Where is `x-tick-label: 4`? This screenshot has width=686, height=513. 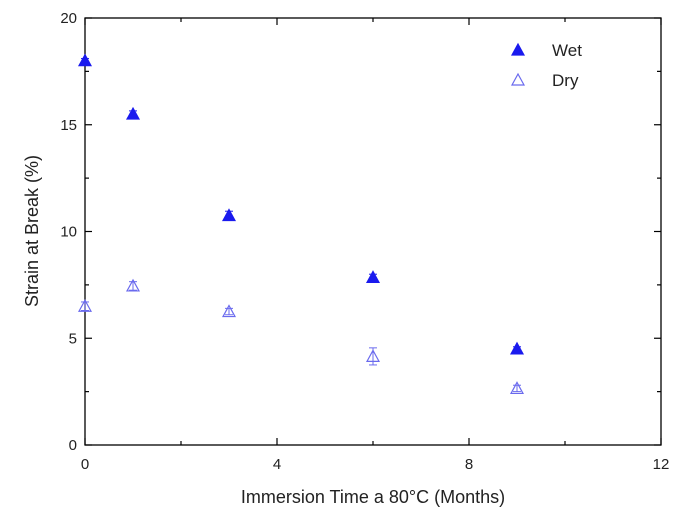
x-tick-label: 4 is located at coordinates (277, 464).